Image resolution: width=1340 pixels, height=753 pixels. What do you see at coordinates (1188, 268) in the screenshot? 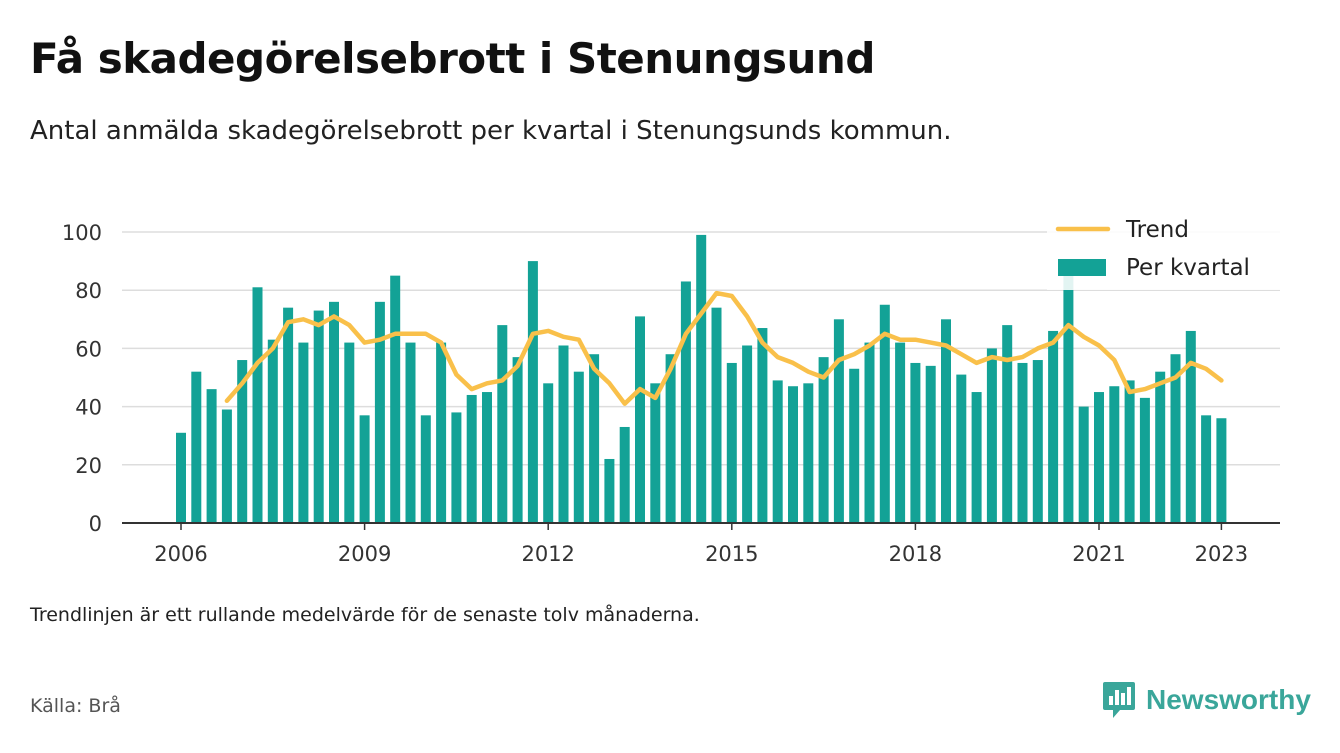
I see `legend-bar-label: Per kvartal` at bounding box center [1188, 268].